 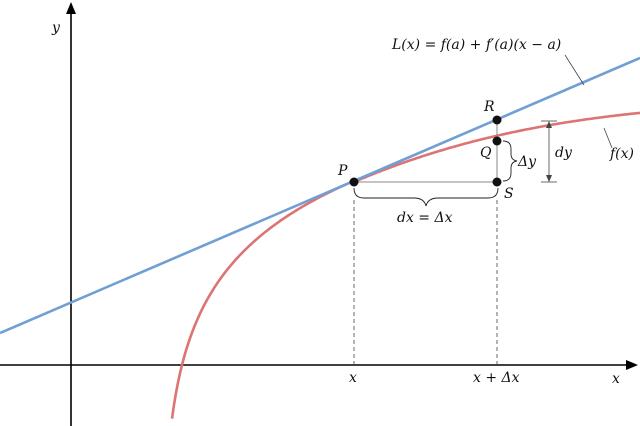 What do you see at coordinates (353, 378) in the screenshot?
I see `tick-label-x: x` at bounding box center [353, 378].